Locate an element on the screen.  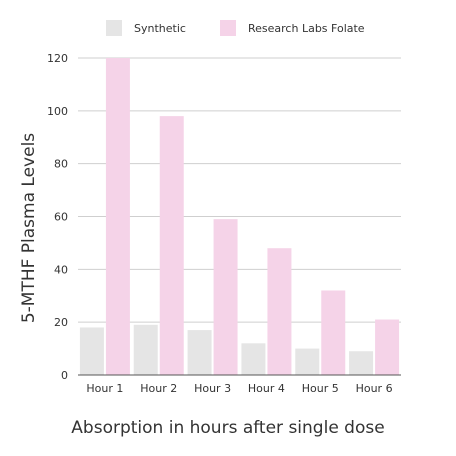
x-tick-label: Hour 1 is located at coordinates (104, 388).